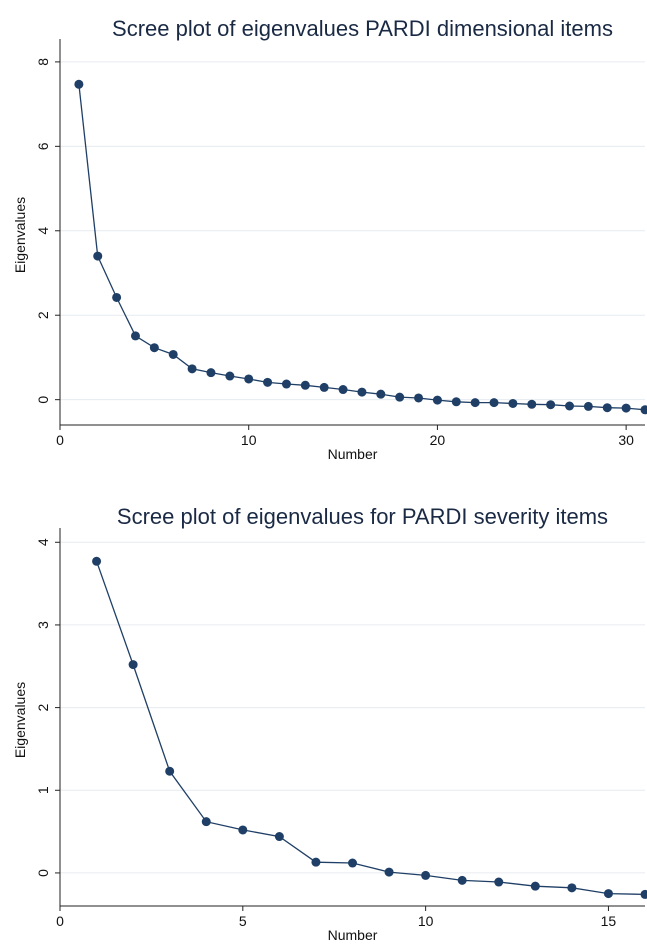  Describe the element at coordinates (353, 935) in the screenshot. I see `chart2-x-axis-label: Number` at that location.